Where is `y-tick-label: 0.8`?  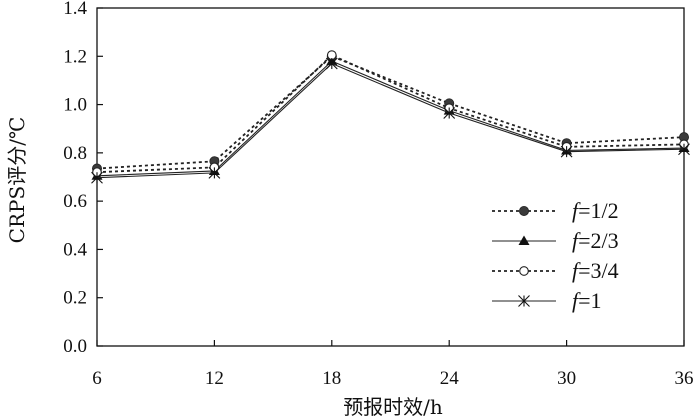 y-tick-label: 0.8 is located at coordinates (75, 153).